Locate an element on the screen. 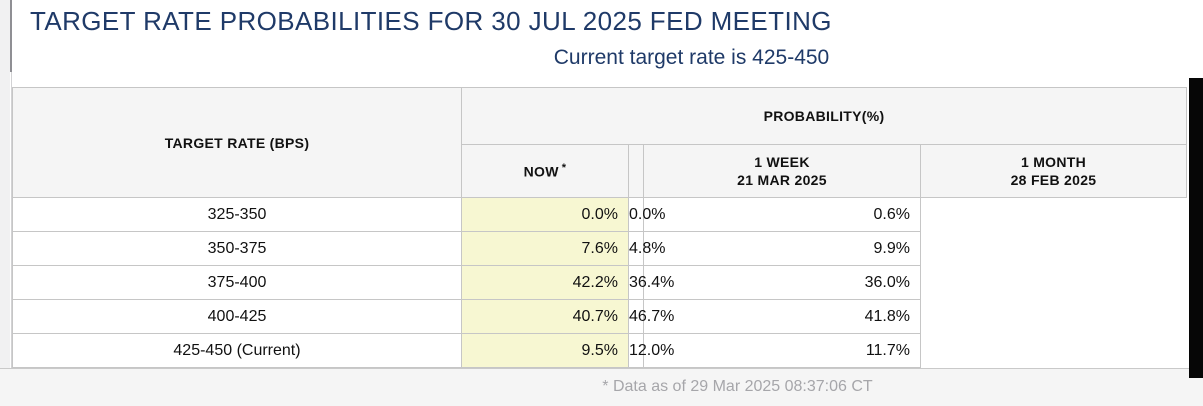  month-date: 28 FEB 2025 is located at coordinates (1053, 180).